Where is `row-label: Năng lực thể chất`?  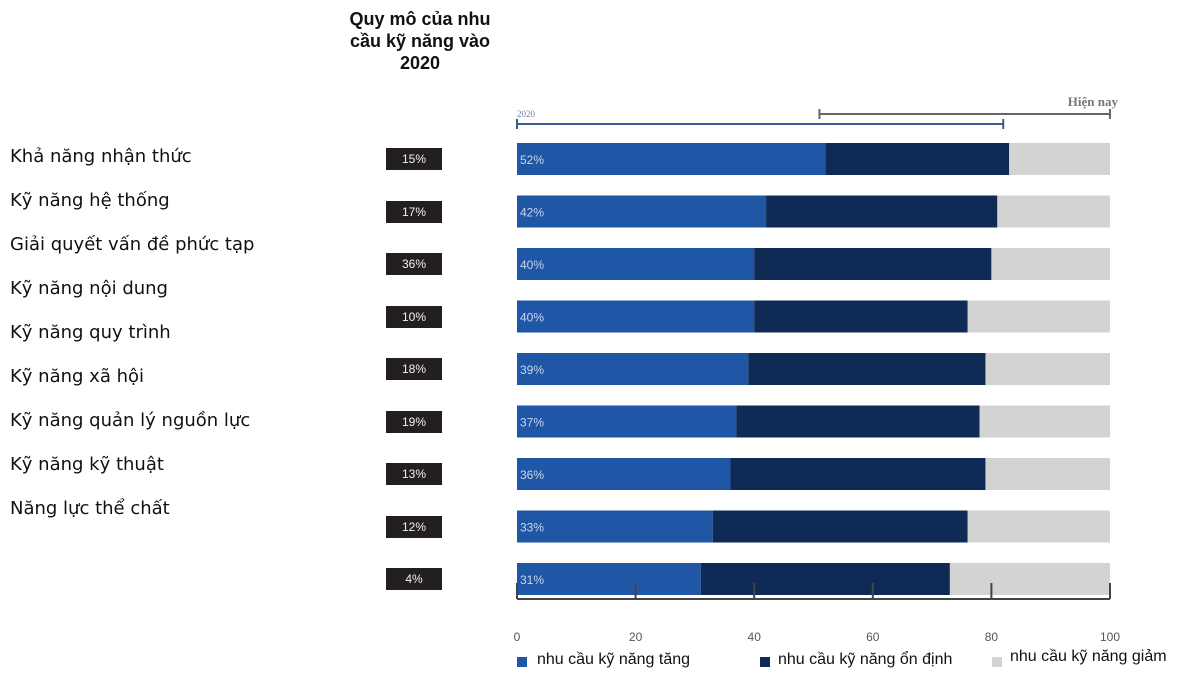
row-label: Năng lực thể chất is located at coordinates (90, 508).